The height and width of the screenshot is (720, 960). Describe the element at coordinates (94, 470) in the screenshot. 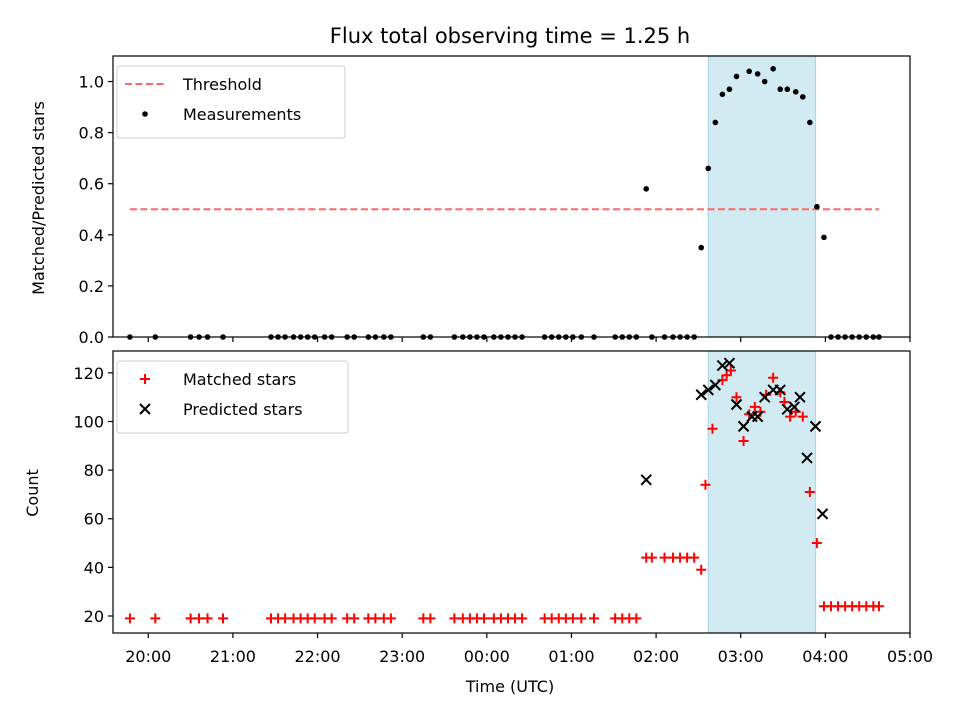

I see `y-tick-label: 80` at that location.